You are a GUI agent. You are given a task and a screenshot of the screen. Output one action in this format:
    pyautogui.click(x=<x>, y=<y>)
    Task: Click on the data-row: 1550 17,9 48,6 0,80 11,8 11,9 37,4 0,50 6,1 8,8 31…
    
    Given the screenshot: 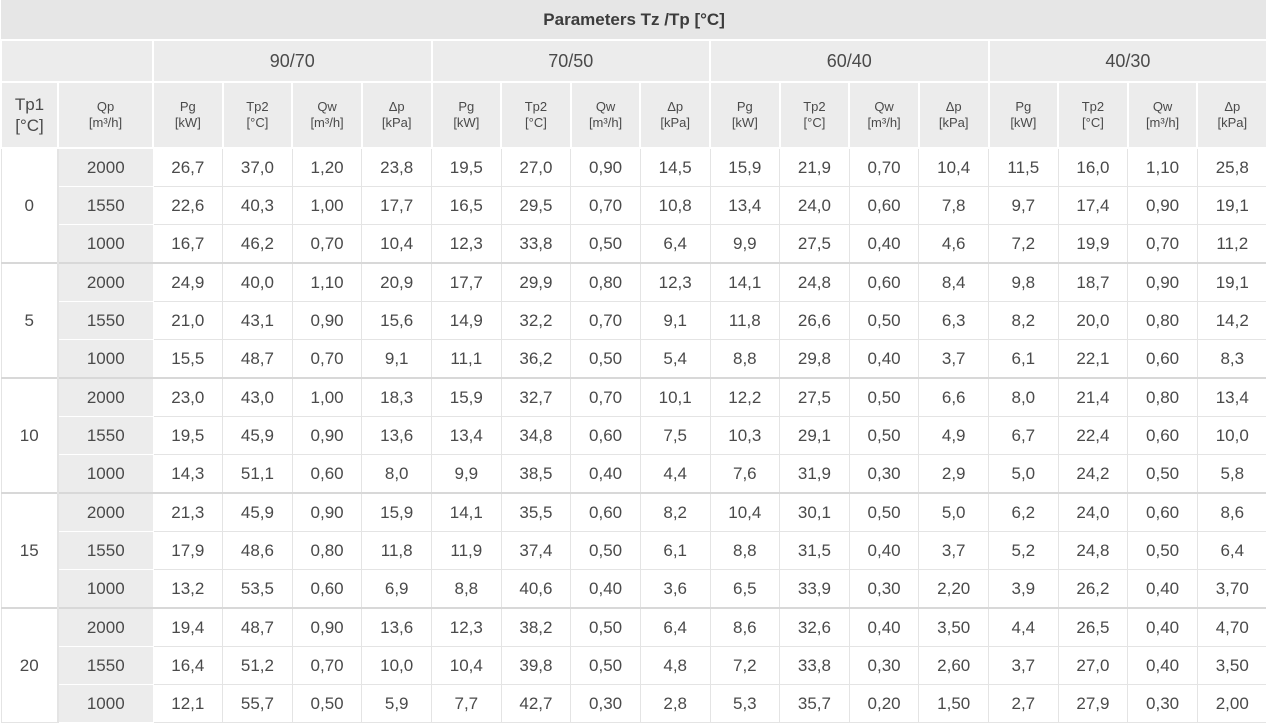 What is the action you would take?
    pyautogui.click(x=633, y=550)
    